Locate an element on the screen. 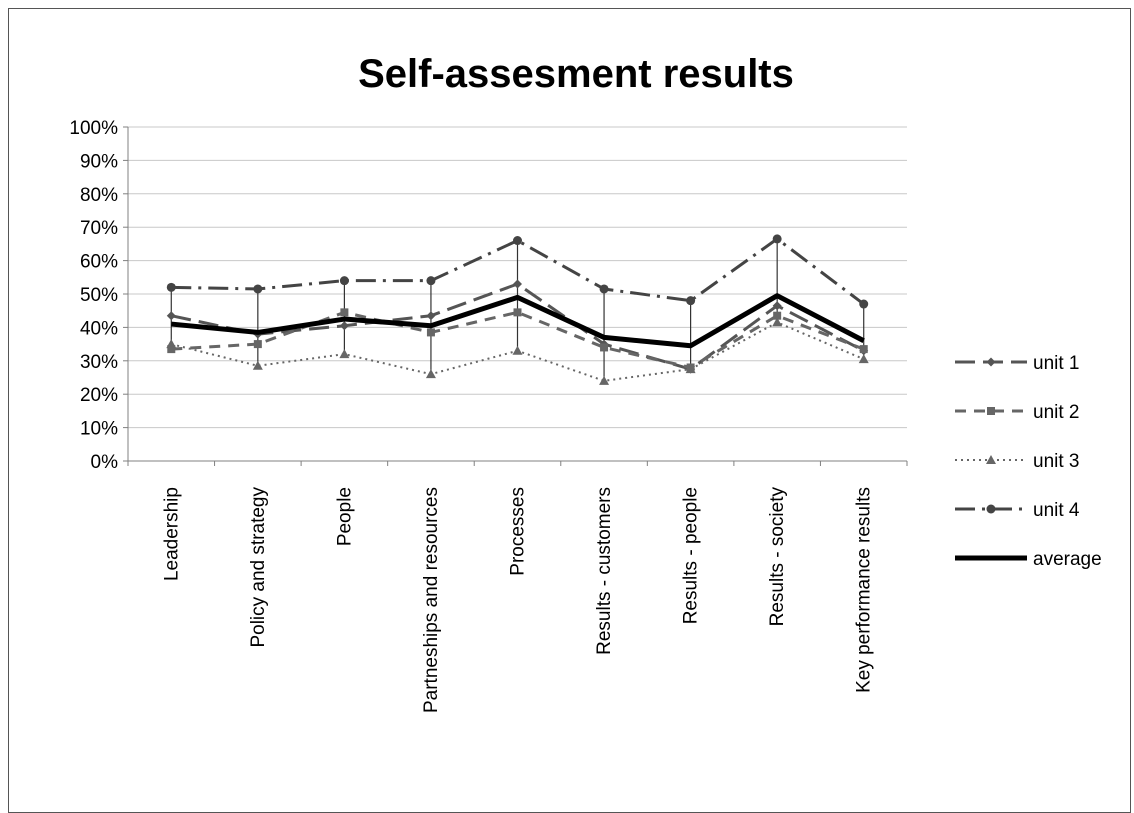 The image size is (1134, 813). x-category-label: Results - customers is located at coordinates (604, 571).